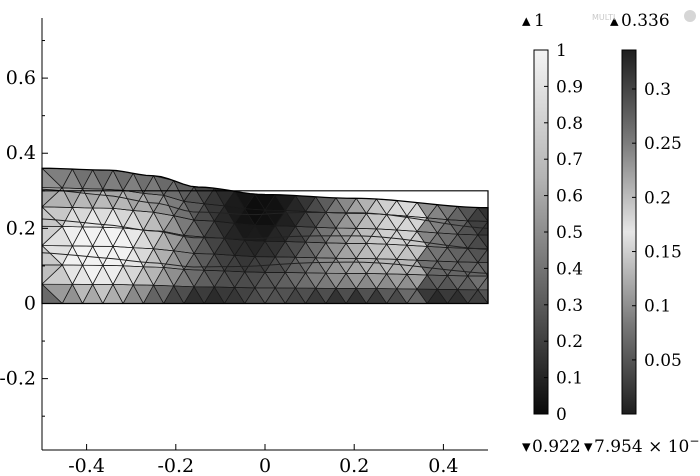 Image resolution: width=700 pixels, height=476 pixels. I want to click on colorbar-tick-label: 1, so click(561, 51).